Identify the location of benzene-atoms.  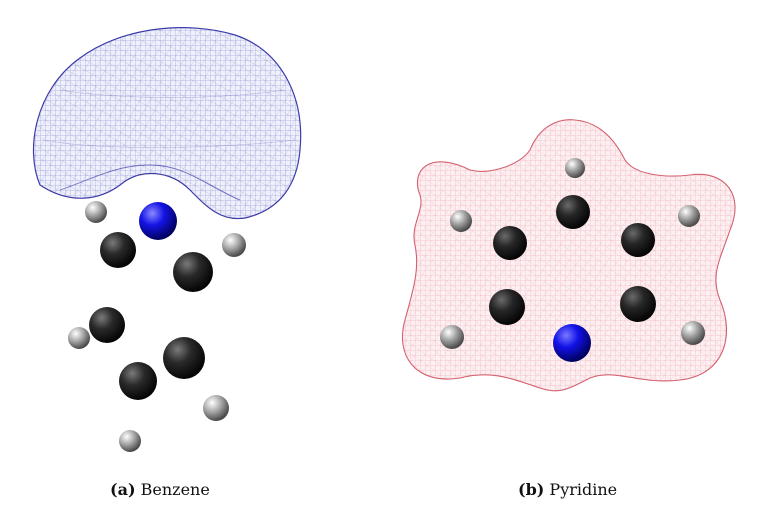
(157, 326).